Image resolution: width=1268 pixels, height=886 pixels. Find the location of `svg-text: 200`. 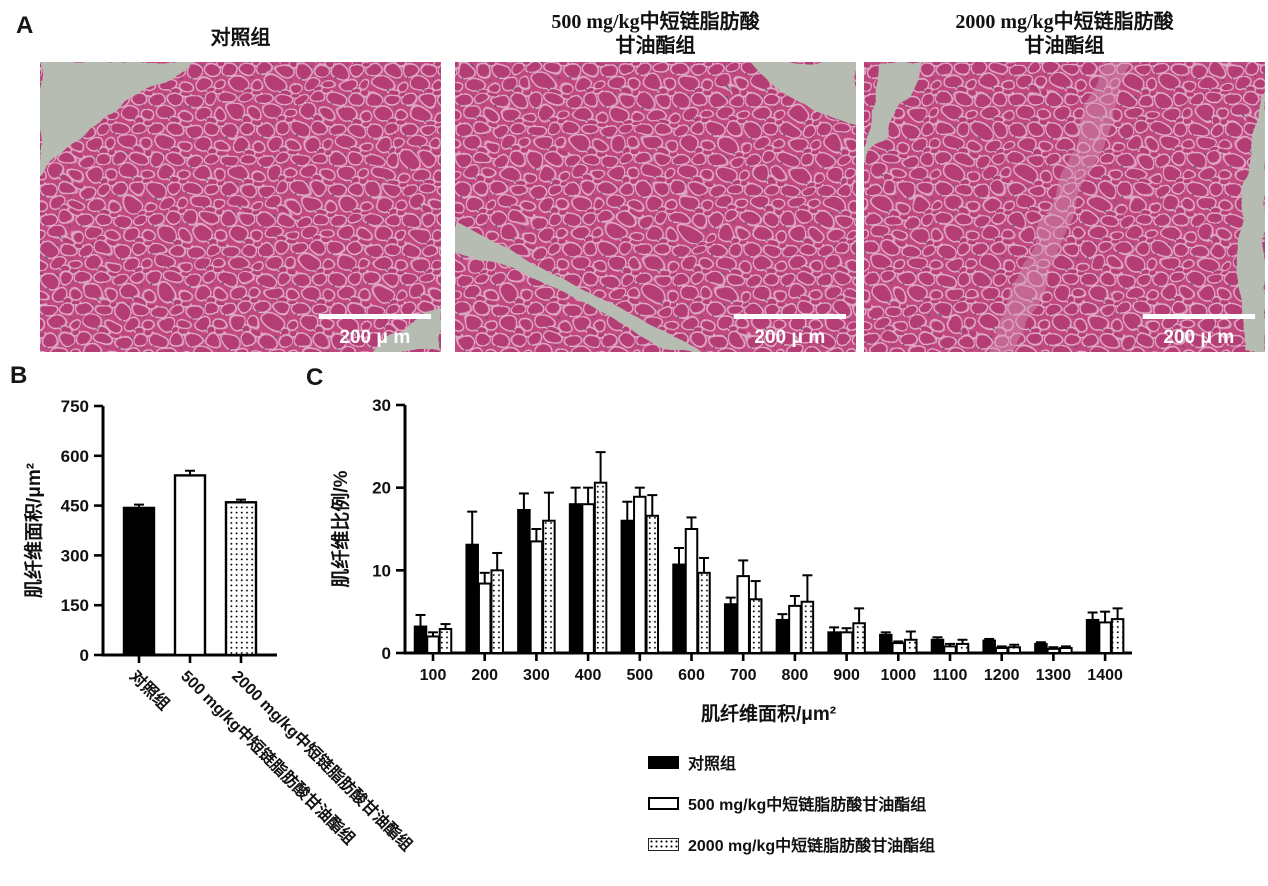

svg-text: 200 is located at coordinates (484, 675).